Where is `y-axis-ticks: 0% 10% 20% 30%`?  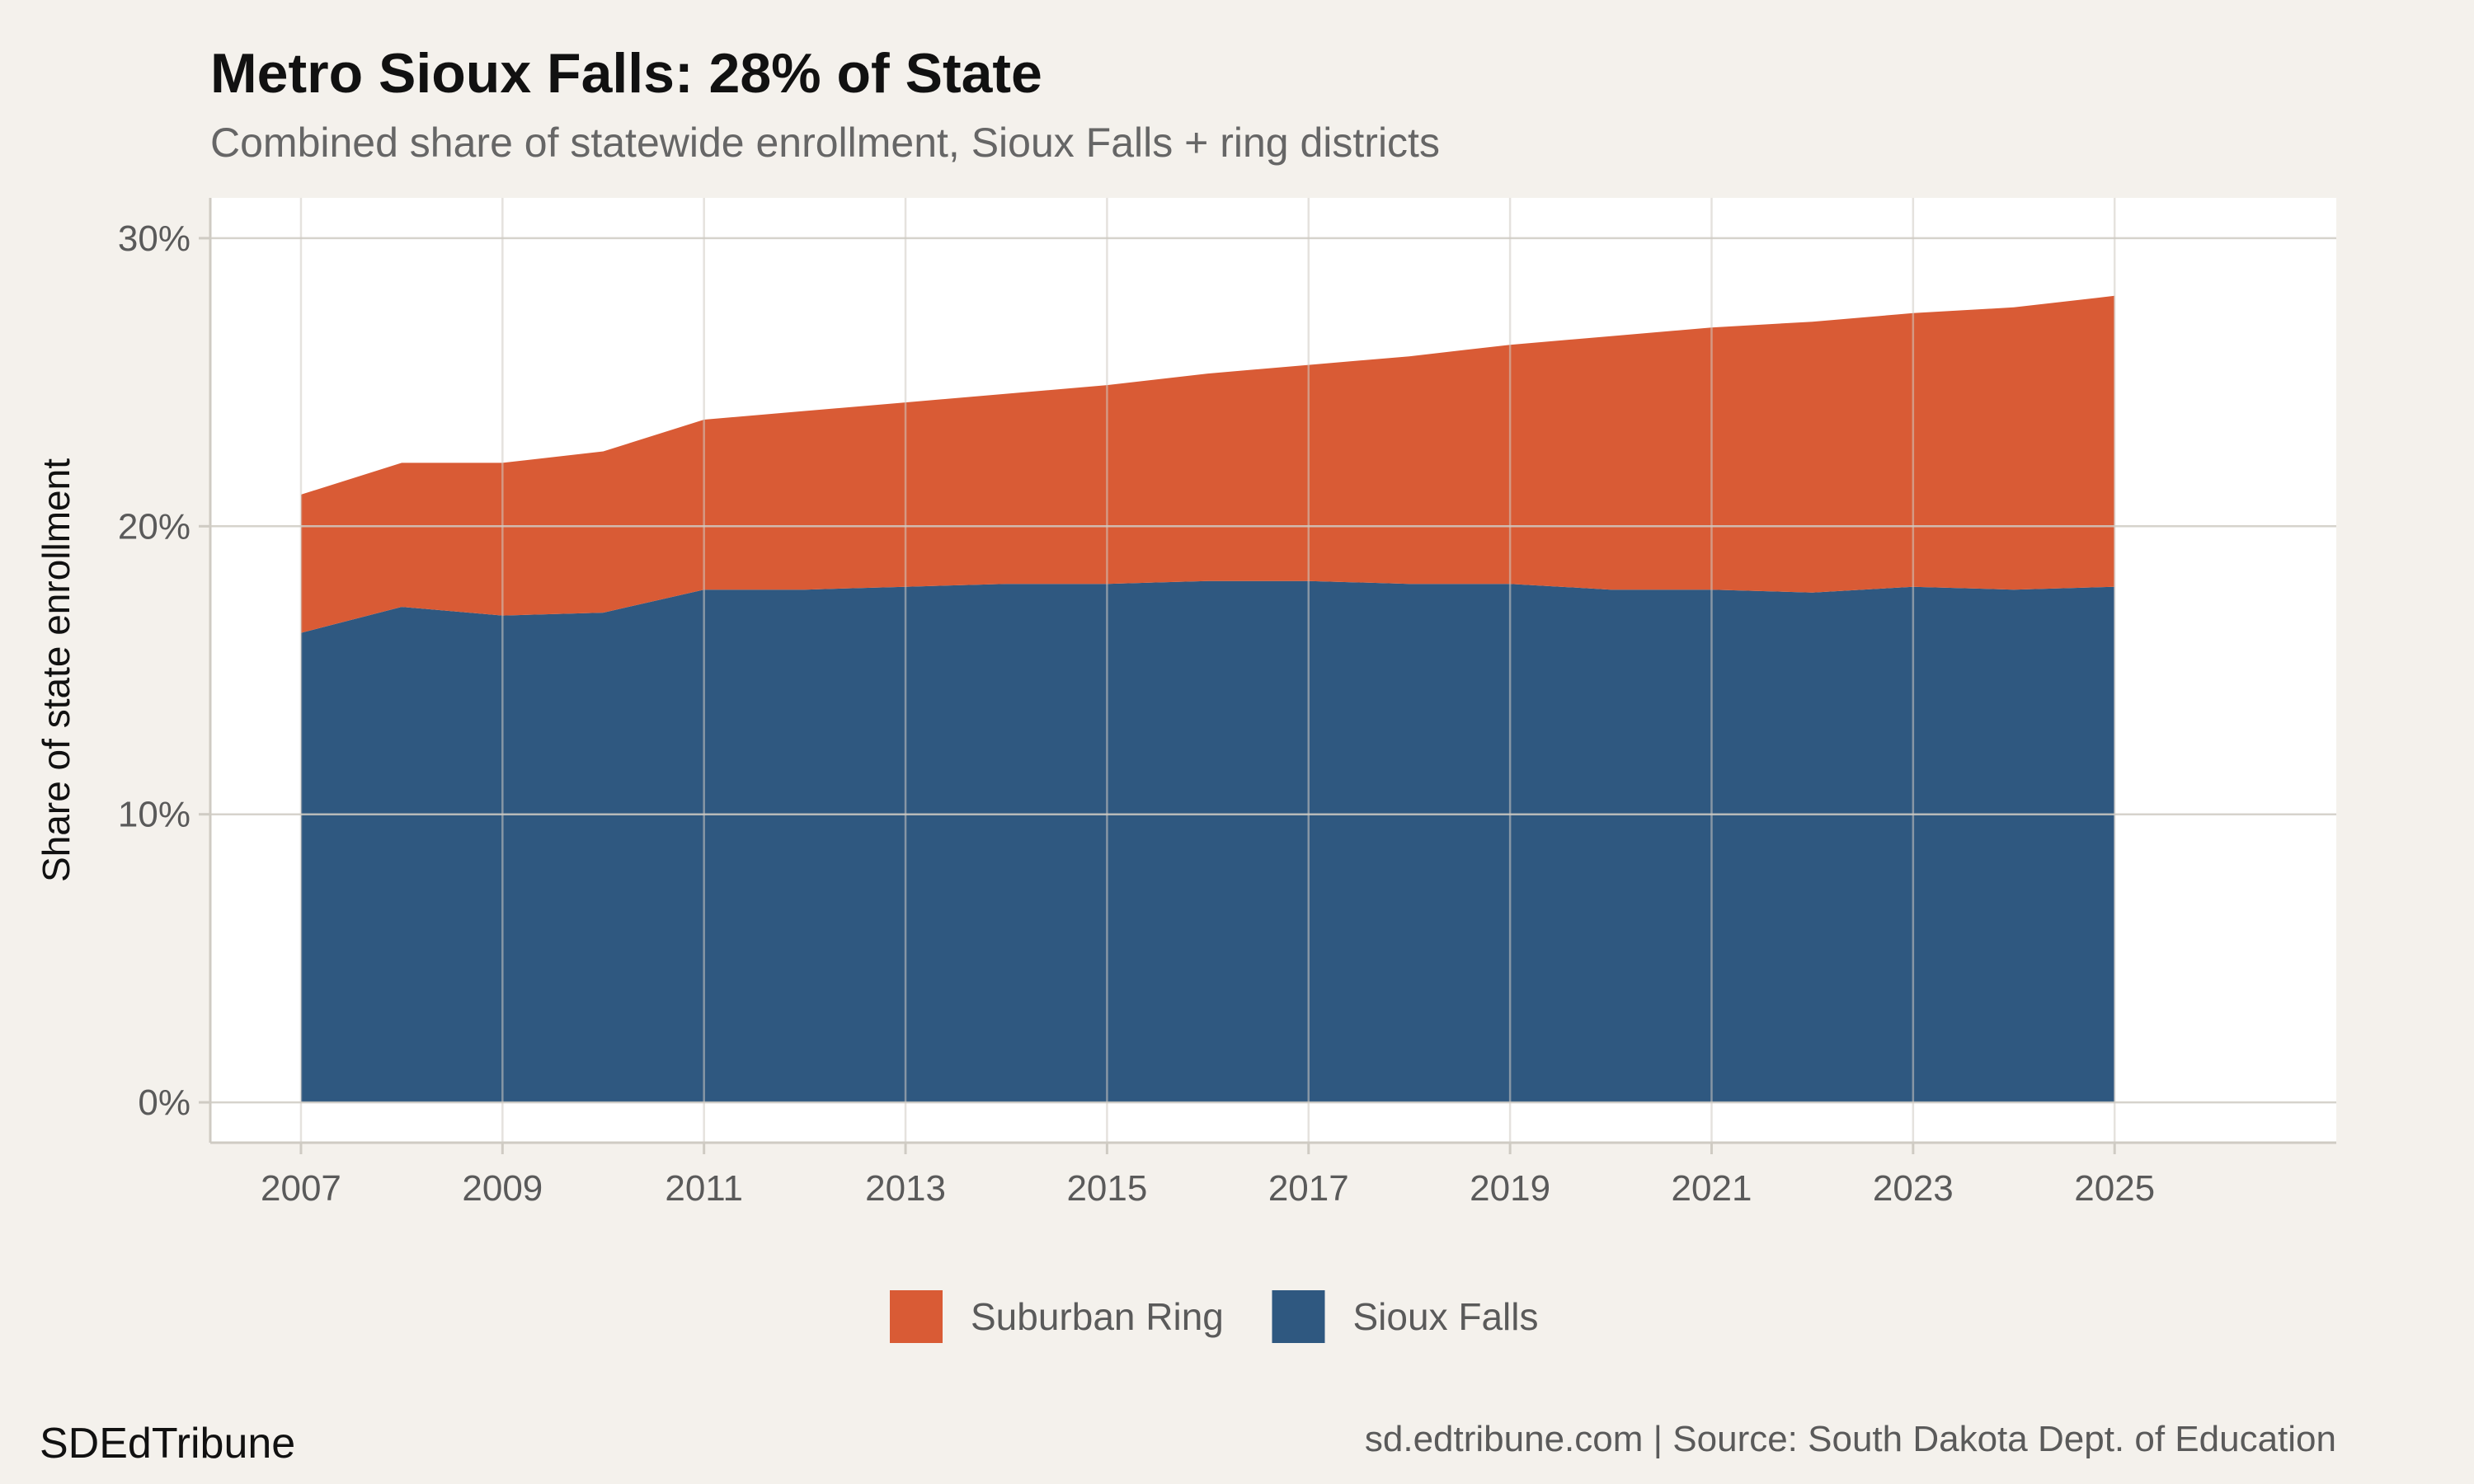 y-axis-ticks: 0% 10% 20% 30% is located at coordinates (164, 670).